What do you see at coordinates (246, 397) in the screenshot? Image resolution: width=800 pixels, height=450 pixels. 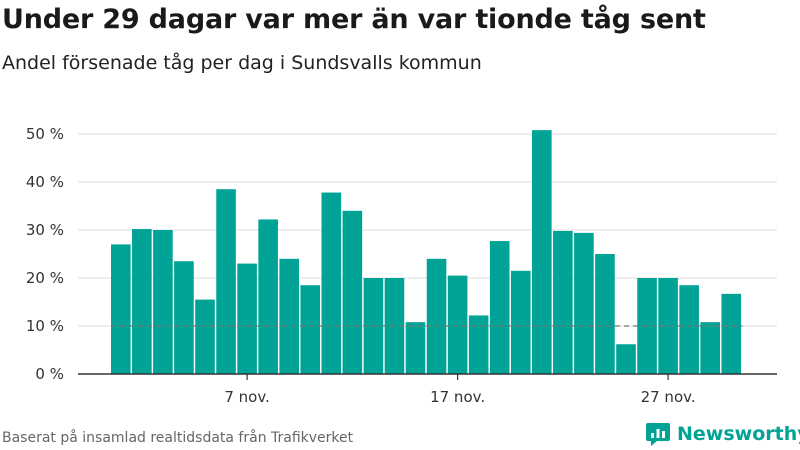 I see `x-tick-label: 7 nov.` at bounding box center [246, 397].